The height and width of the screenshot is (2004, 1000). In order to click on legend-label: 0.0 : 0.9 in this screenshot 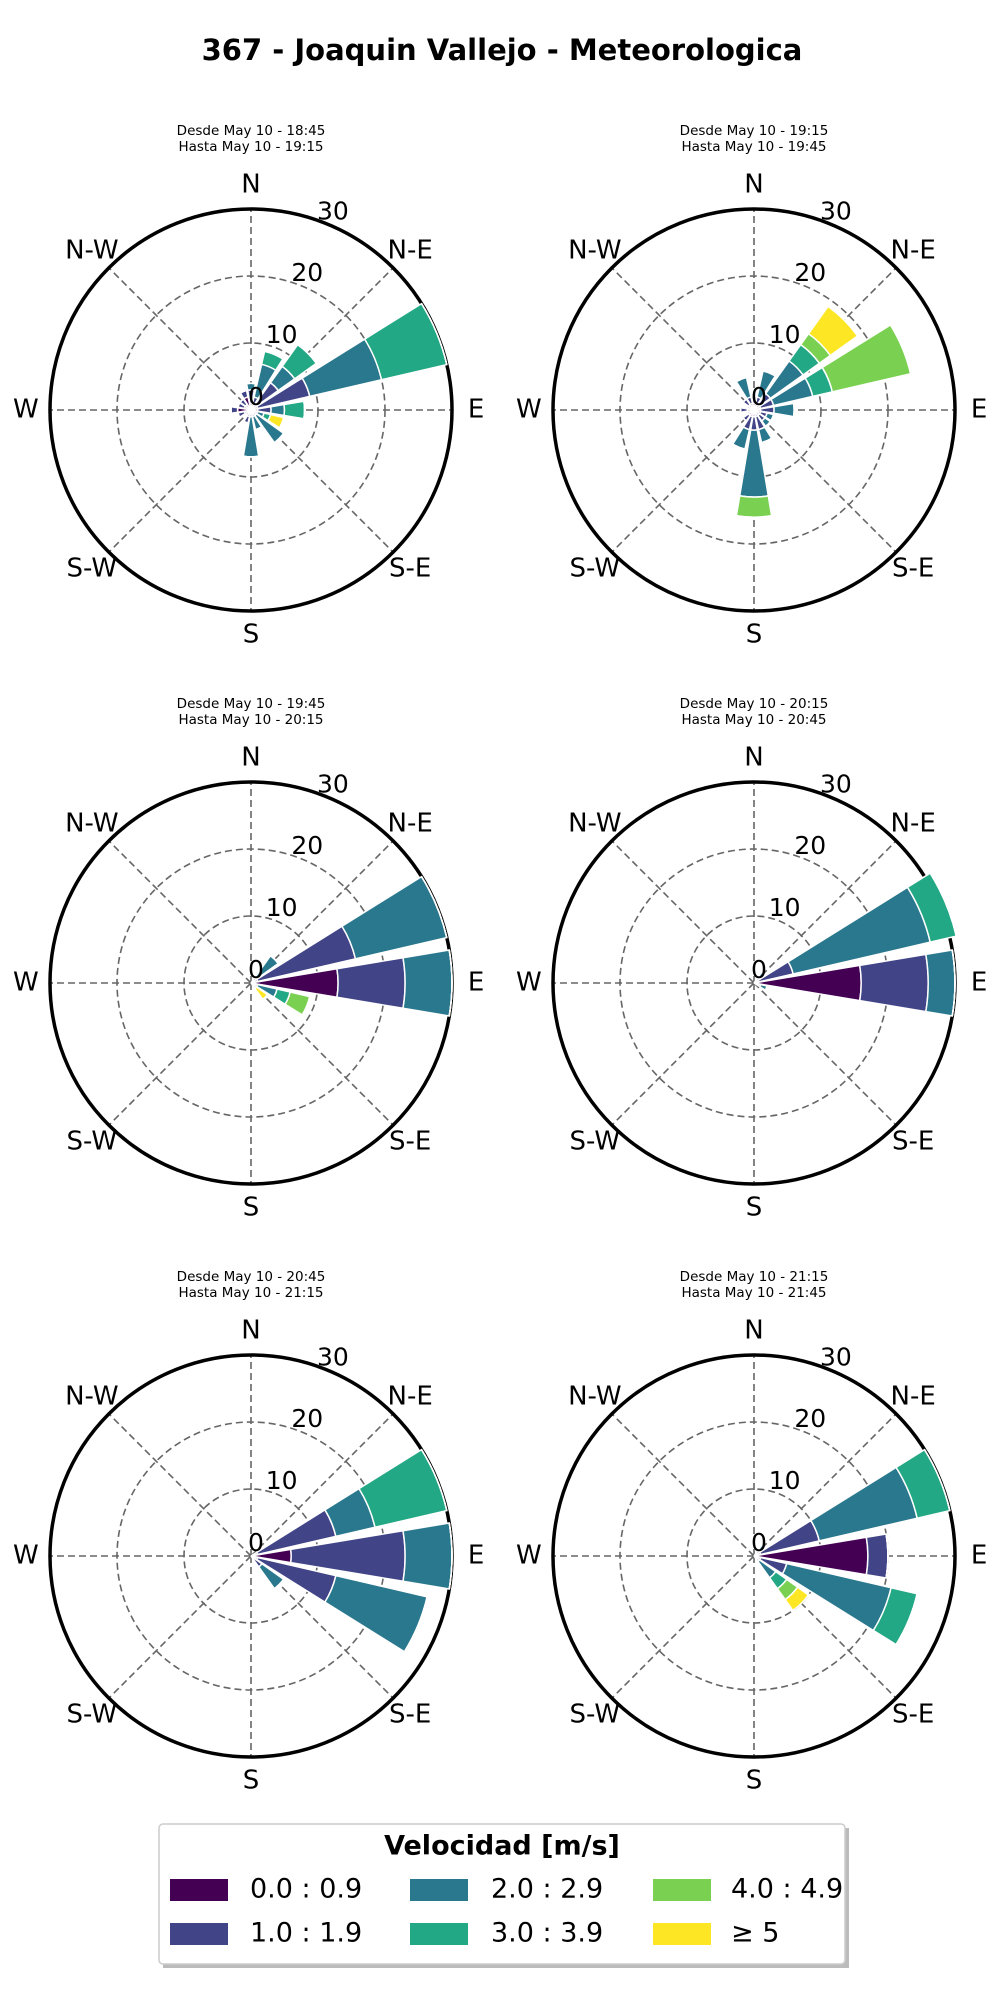, I will do `click(306, 1889)`.